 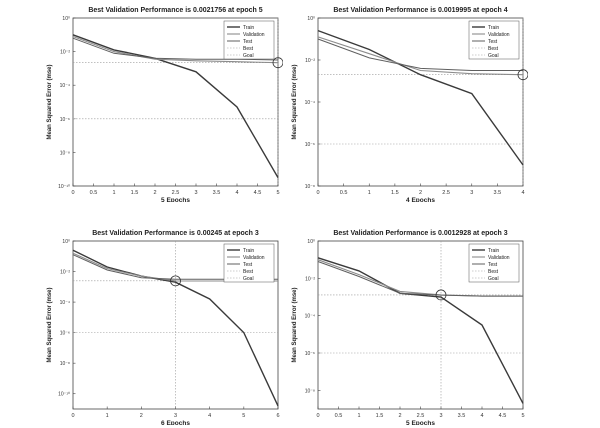 I want to click on x-axis-label: 6 Epochs, so click(x=175, y=422).